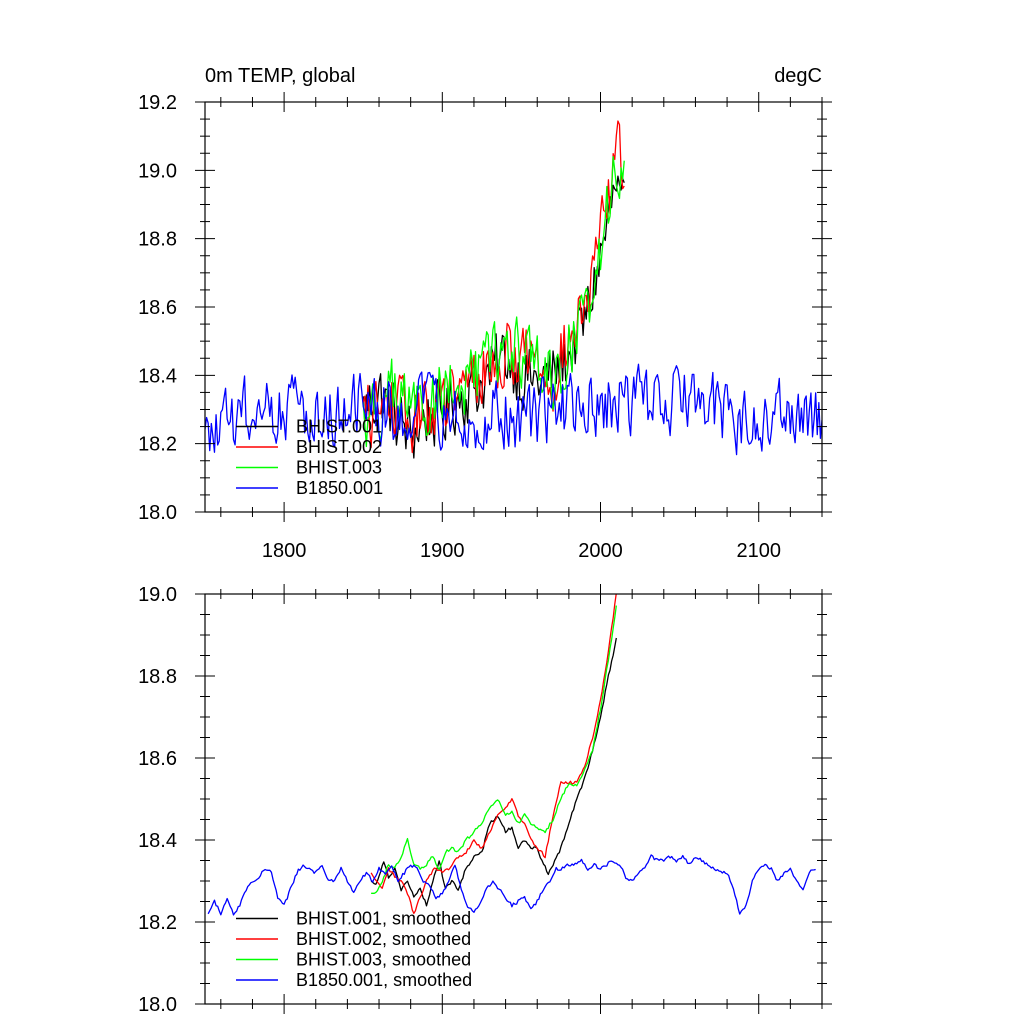 The width and height of the screenshot is (1024, 1024). I want to click on legend-label: BHIST.002, so click(339, 447).